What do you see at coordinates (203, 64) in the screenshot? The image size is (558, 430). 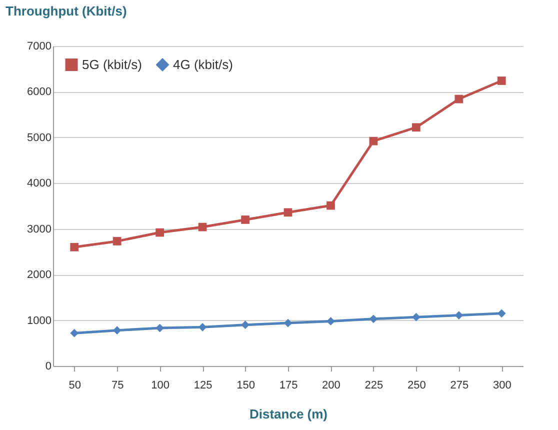 I see `legend-label: 4G (kbit/s)` at bounding box center [203, 64].